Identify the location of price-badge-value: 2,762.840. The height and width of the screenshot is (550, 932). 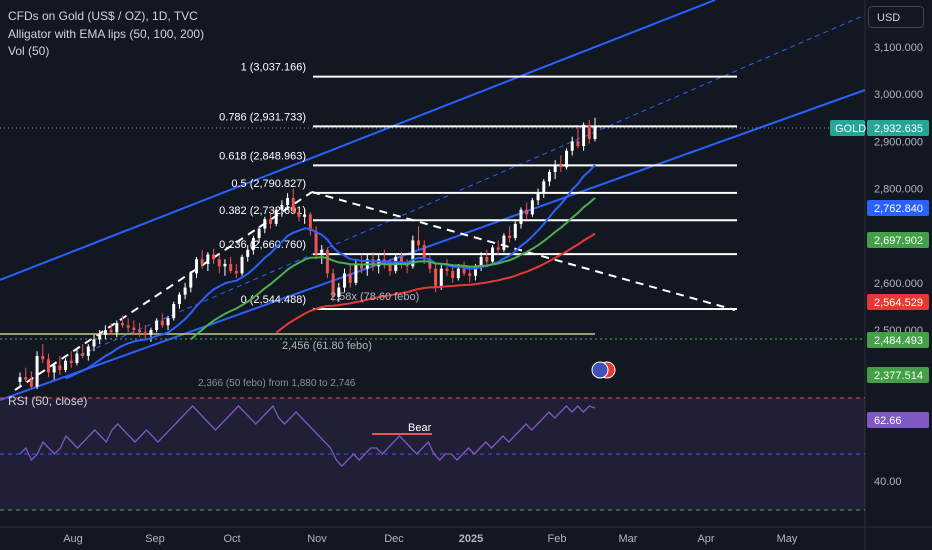
(898, 209).